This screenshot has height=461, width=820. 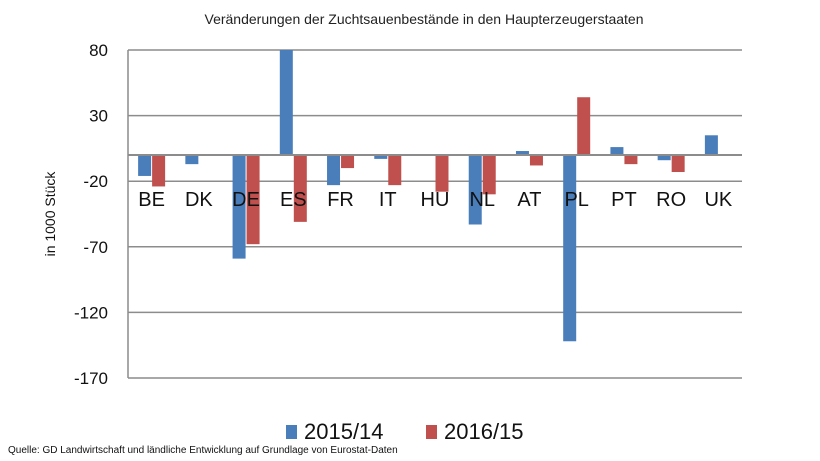 I want to click on y-tick-label: 30, so click(x=98, y=116).